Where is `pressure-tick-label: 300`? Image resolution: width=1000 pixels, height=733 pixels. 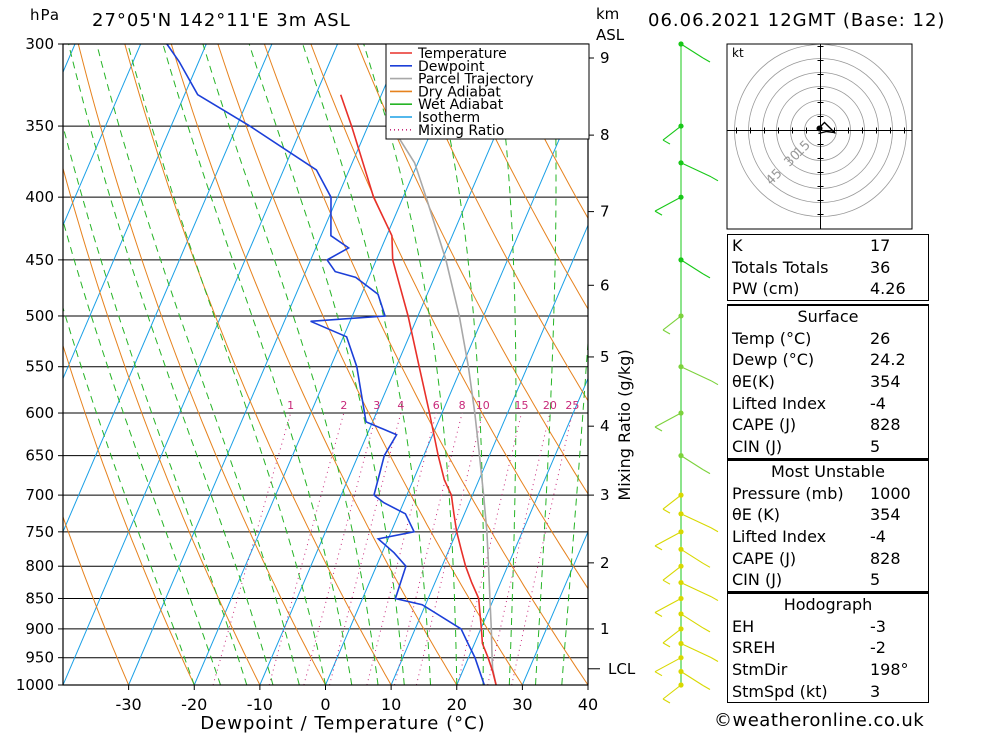
pressure-tick-label: 300 is located at coordinates (39, 44).